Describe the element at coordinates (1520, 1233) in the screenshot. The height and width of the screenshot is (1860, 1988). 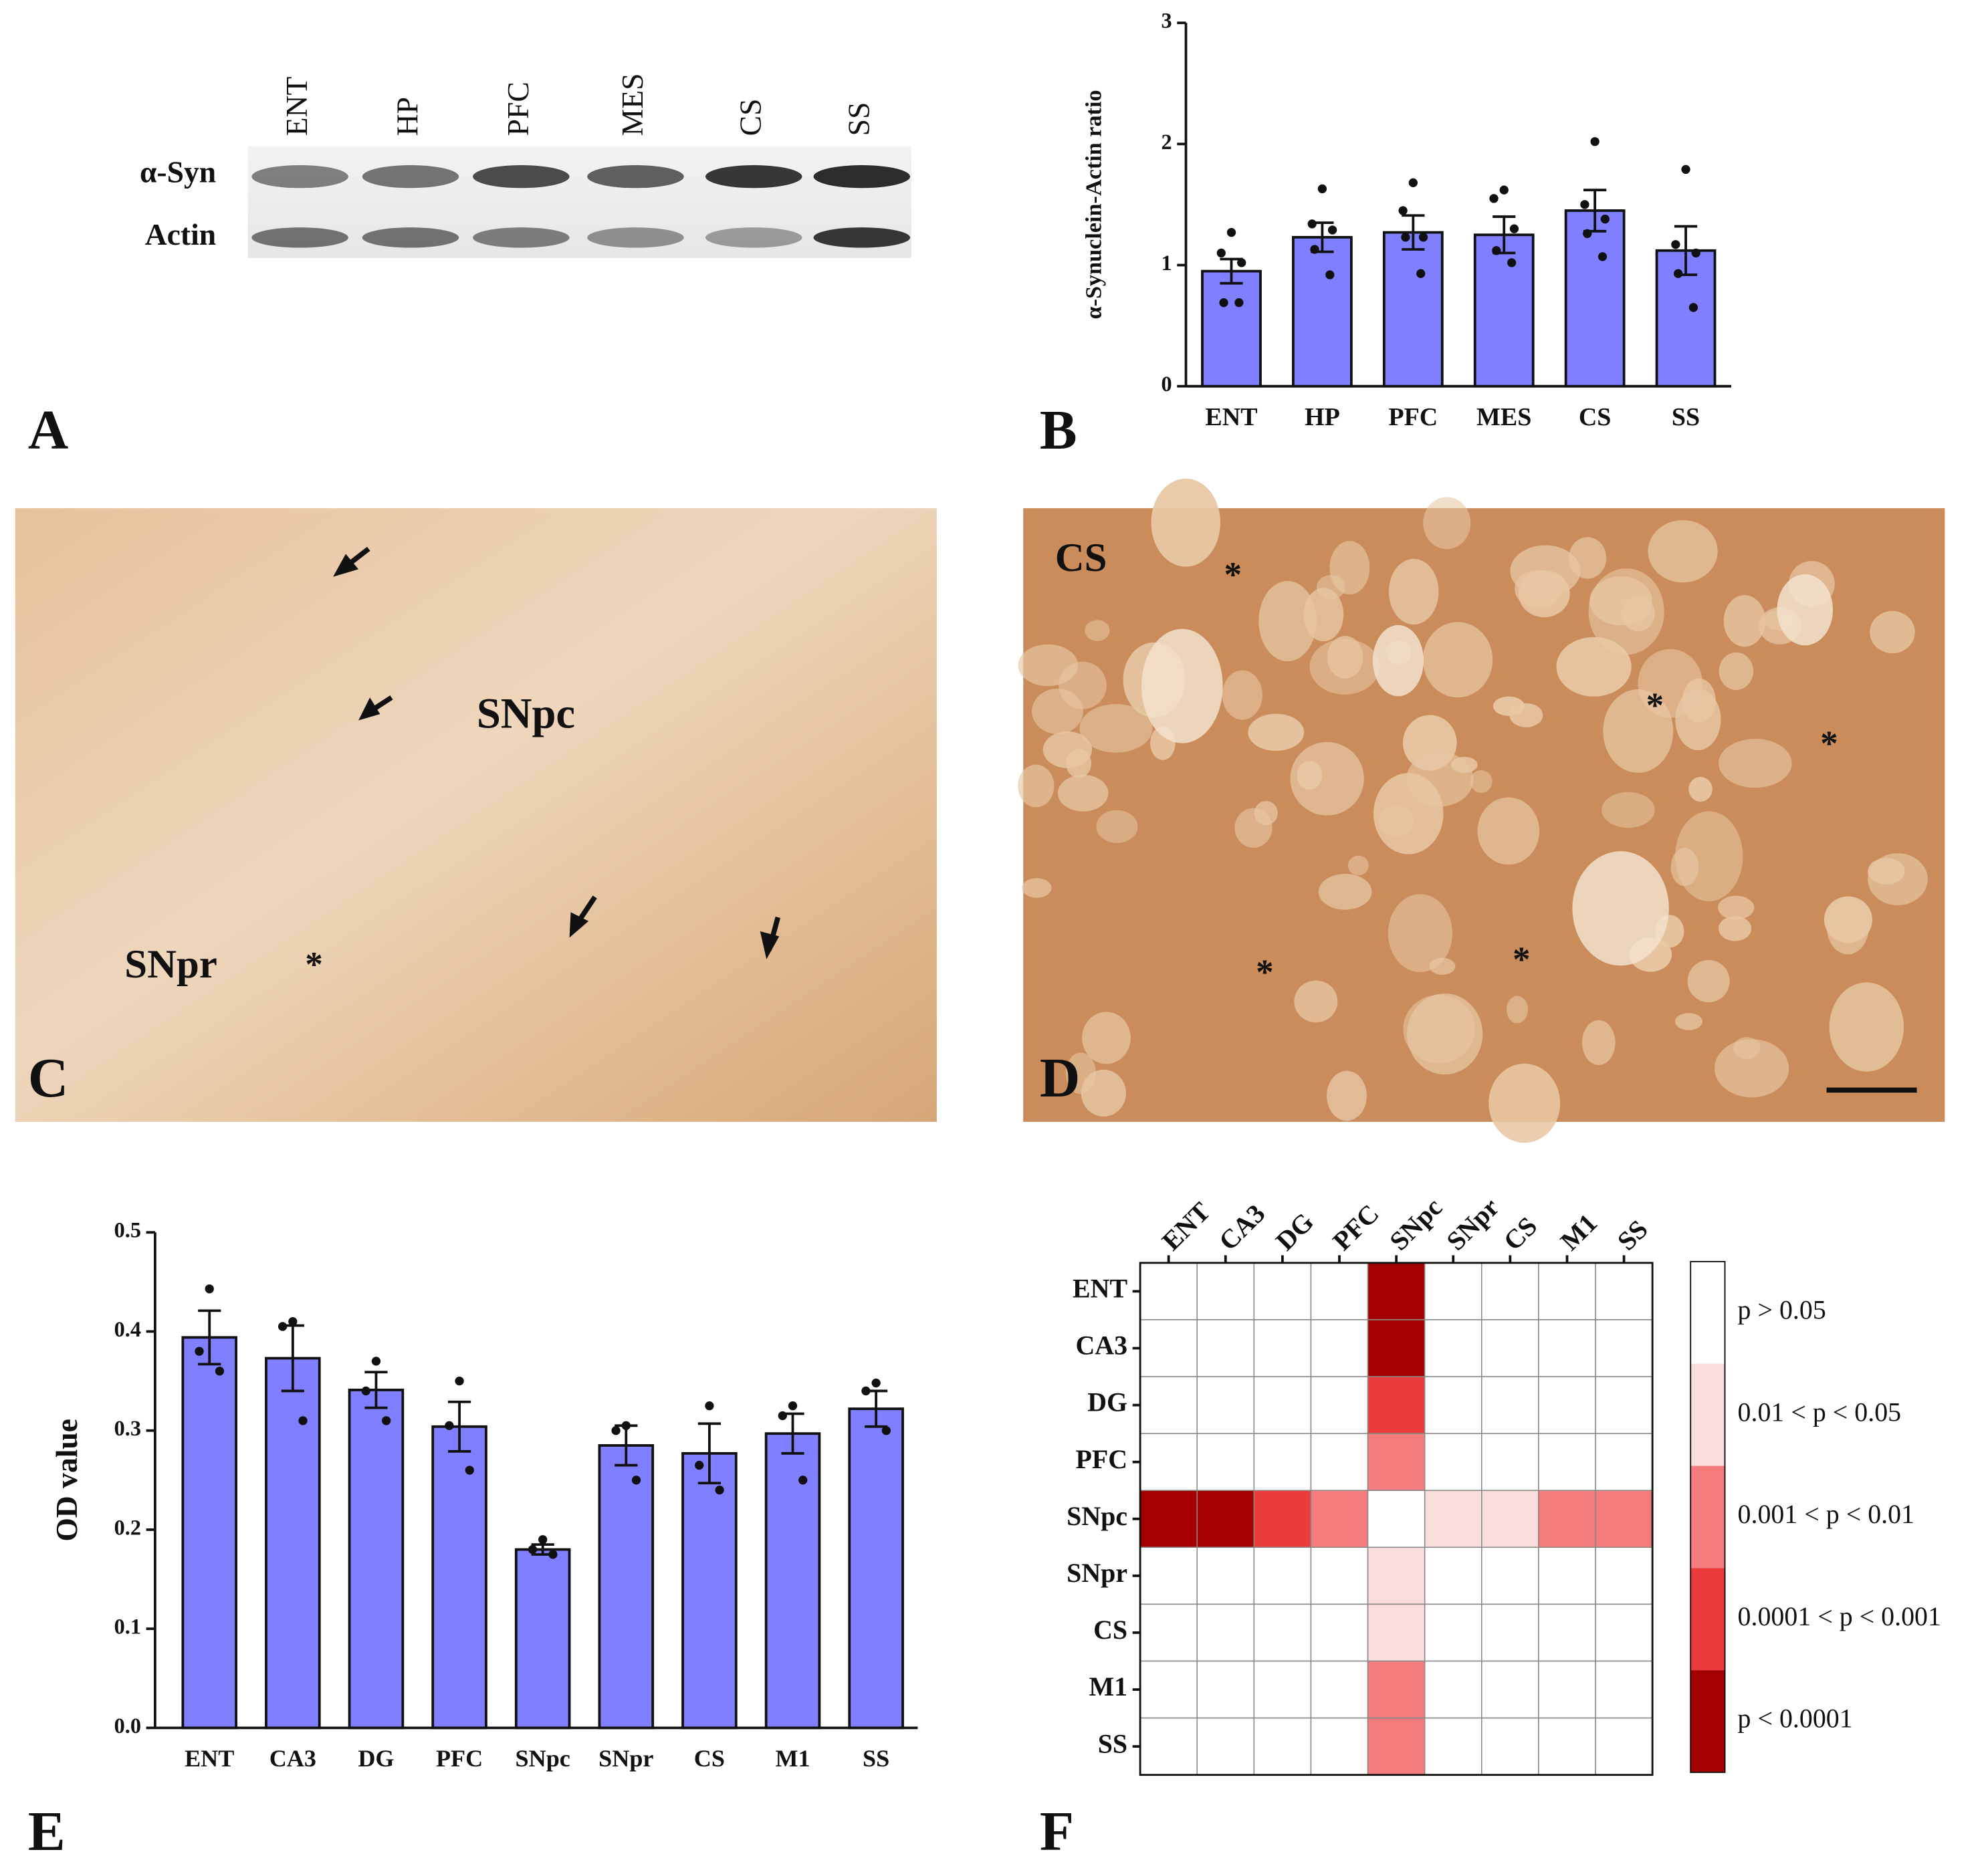
I see `col-label: CS` at that location.